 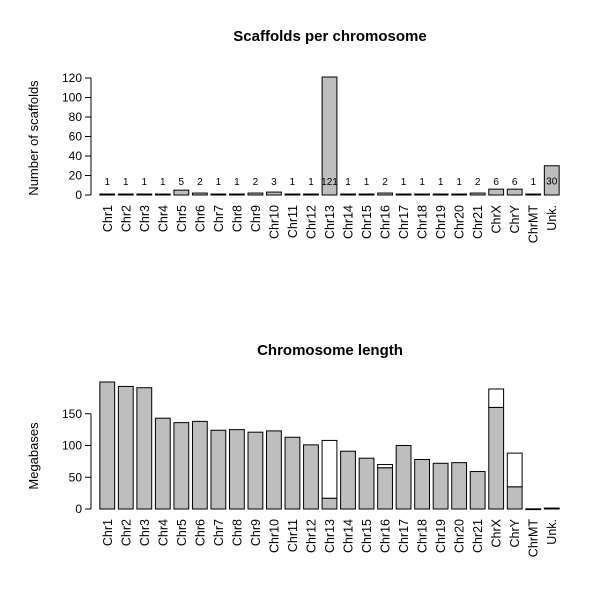 What do you see at coordinates (76, 176) in the screenshot?
I see `y-tick-label: 20` at bounding box center [76, 176].